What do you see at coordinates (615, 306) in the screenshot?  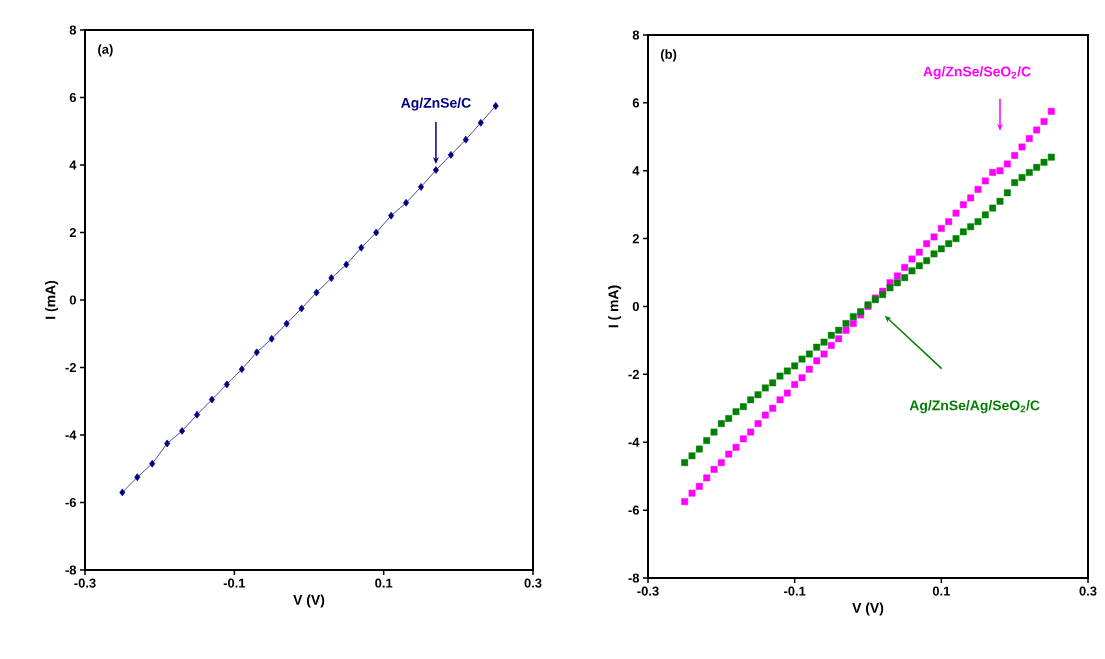 I see `y-axis-title: I ( mA)` at bounding box center [615, 306].